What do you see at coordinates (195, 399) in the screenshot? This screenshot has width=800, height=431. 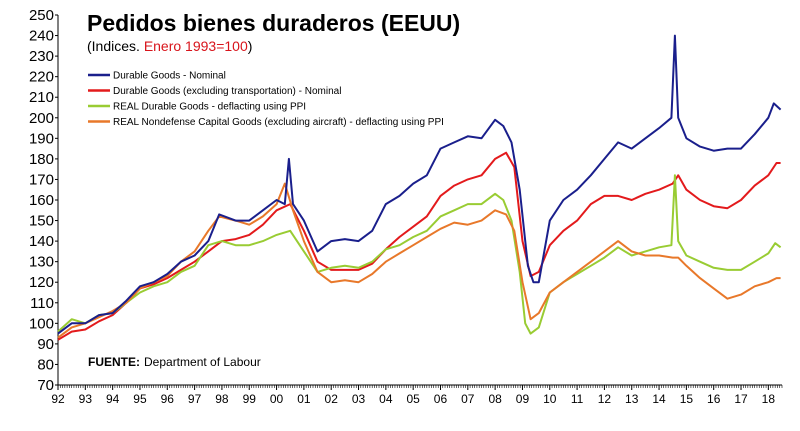 I see `x-tick-label: 97` at bounding box center [195, 399].